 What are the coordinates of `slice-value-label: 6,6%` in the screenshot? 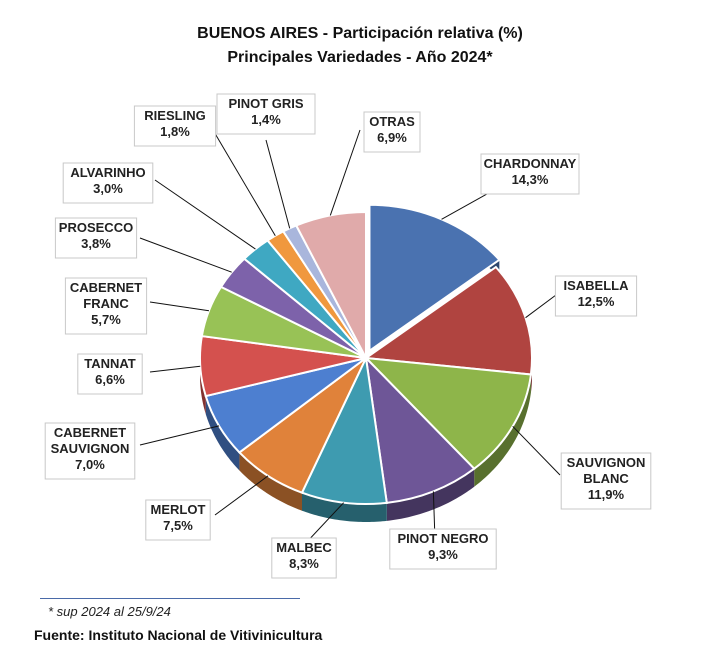 It's located at (110, 379).